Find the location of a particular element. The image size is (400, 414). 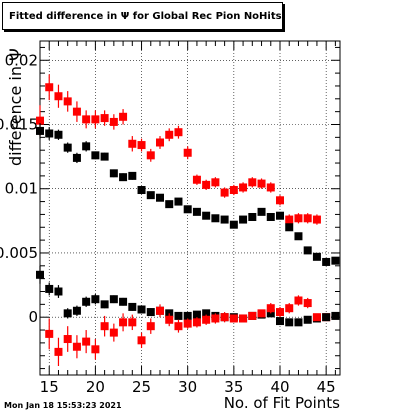

x-tick-label: 15 is located at coordinates (49, 387).